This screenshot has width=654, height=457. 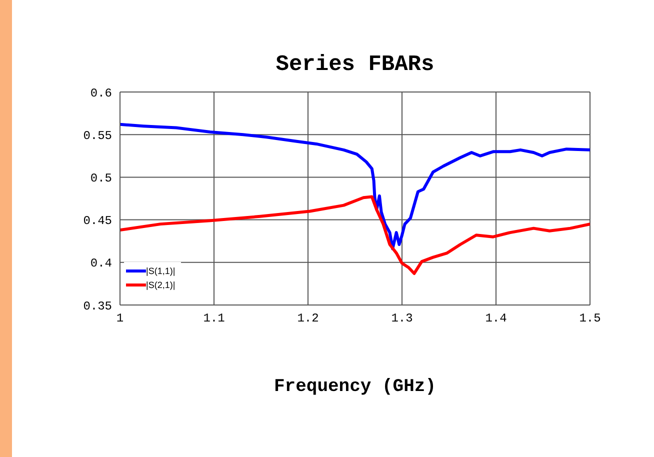 What do you see at coordinates (402, 319) in the screenshot?
I see `x-tick-label: 1.3` at bounding box center [402, 319].